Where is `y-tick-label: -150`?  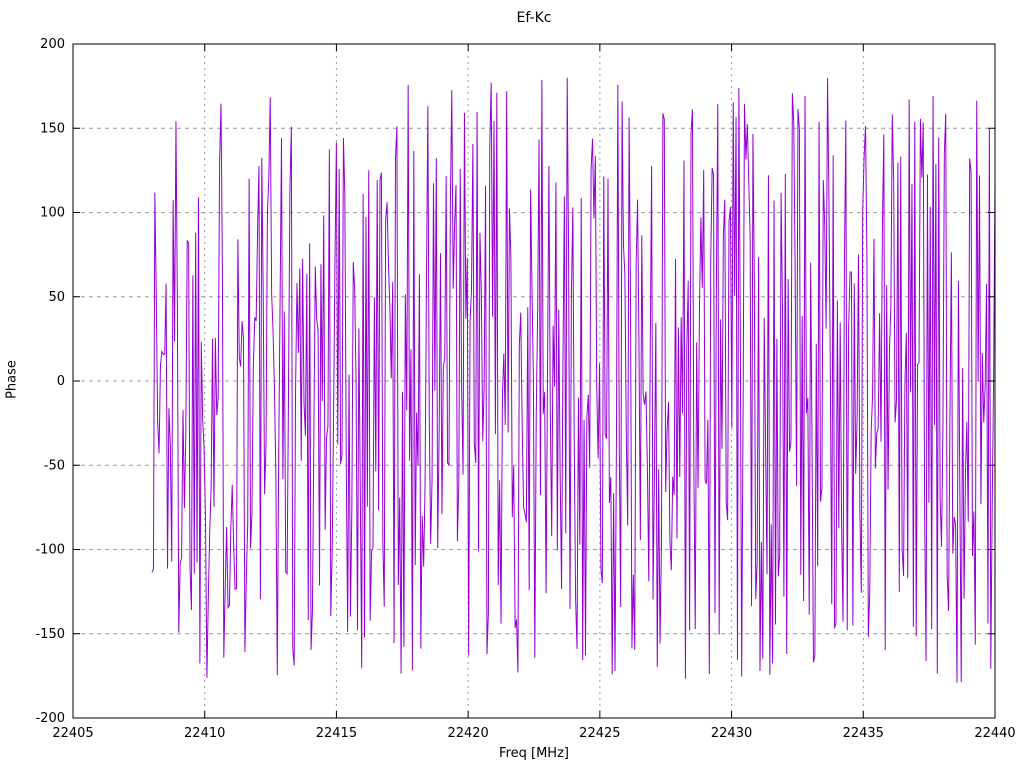 y-tick-label: -150 is located at coordinates (50, 634).